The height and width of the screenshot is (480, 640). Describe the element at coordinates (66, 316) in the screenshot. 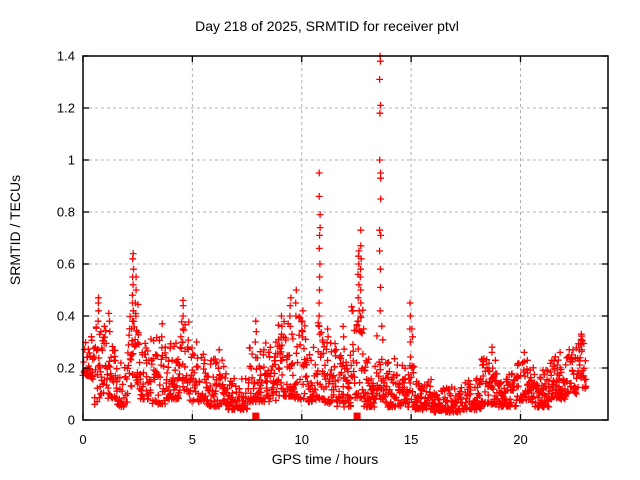

I see `y-tick-label: 0.4` at that location.